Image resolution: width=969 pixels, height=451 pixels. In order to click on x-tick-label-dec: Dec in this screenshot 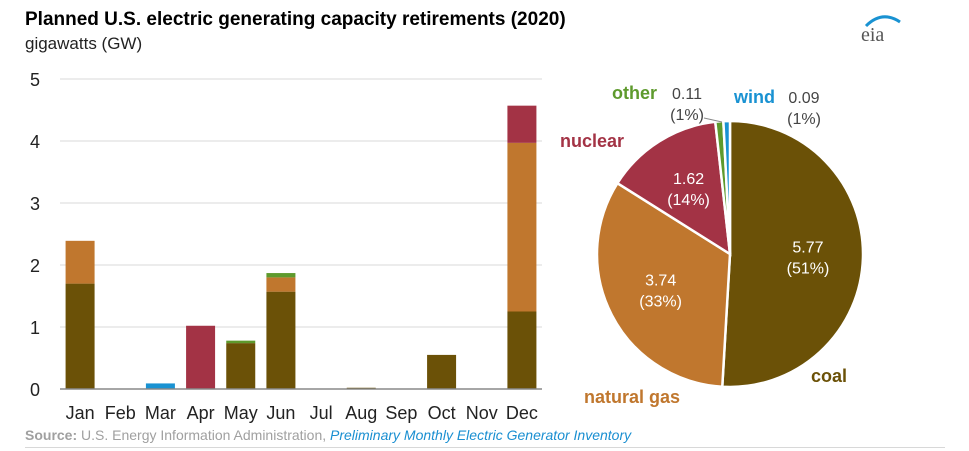, I will do `click(522, 413)`.